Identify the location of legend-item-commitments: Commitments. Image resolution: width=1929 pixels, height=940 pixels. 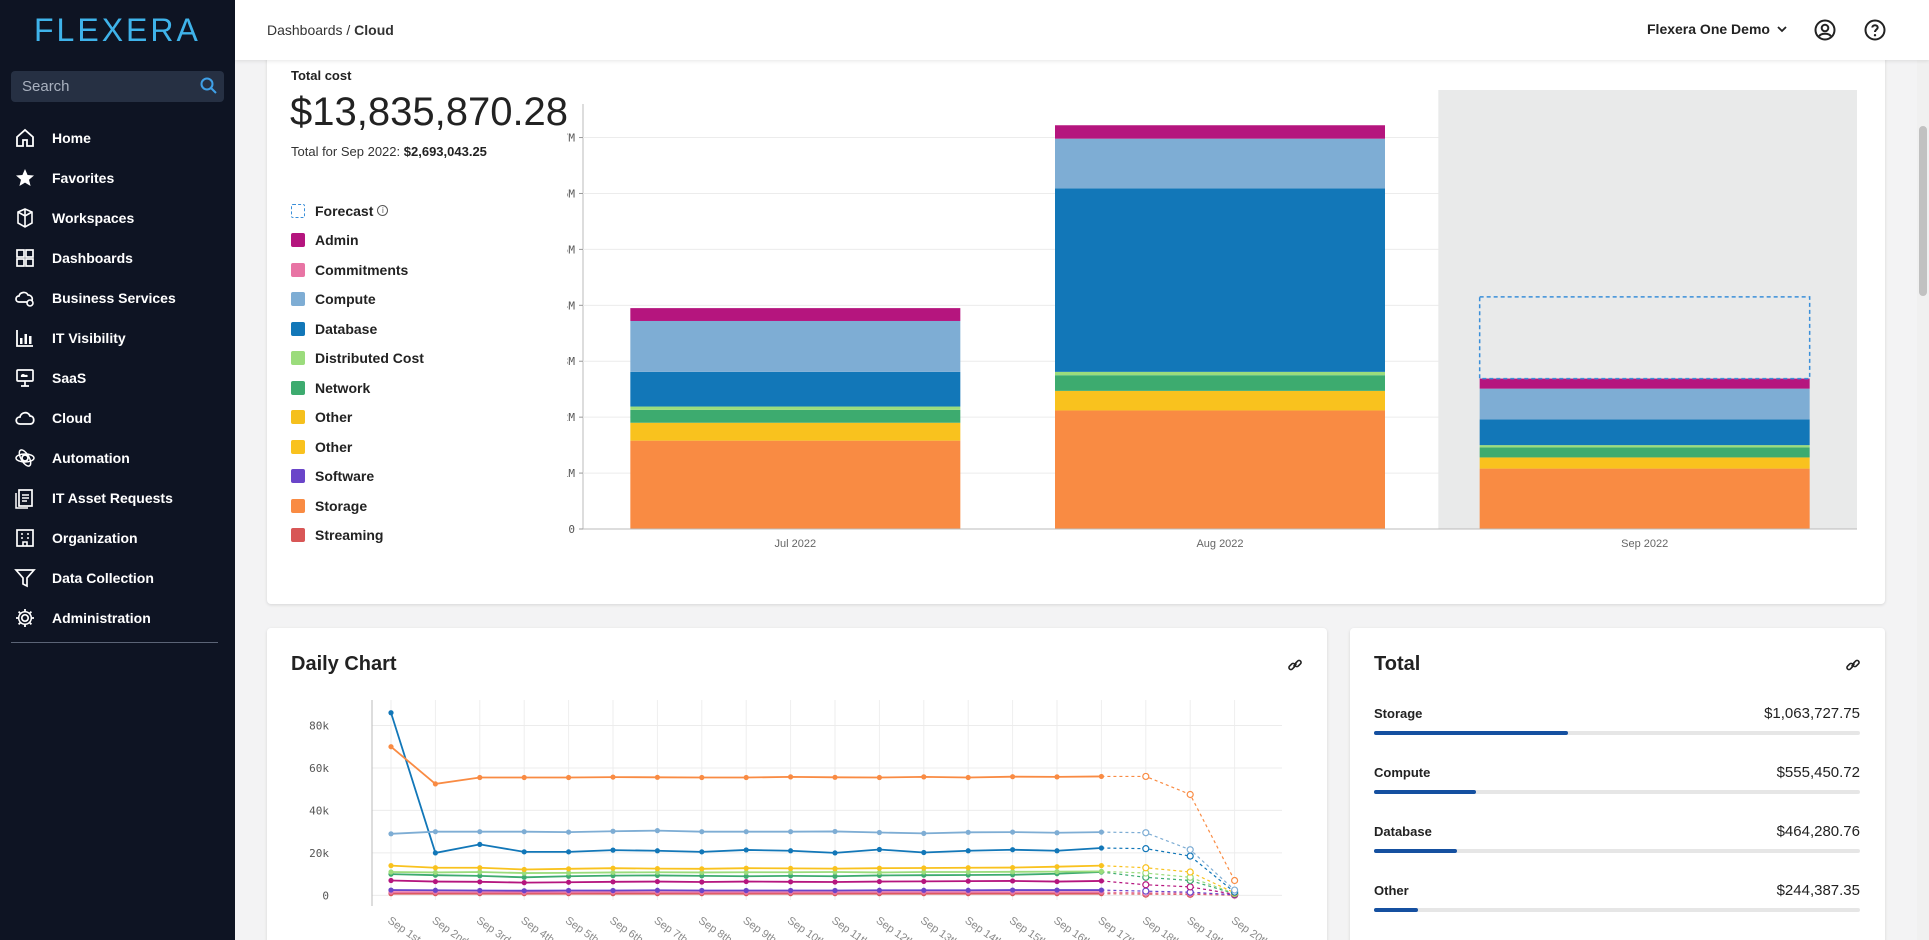
(357, 270).